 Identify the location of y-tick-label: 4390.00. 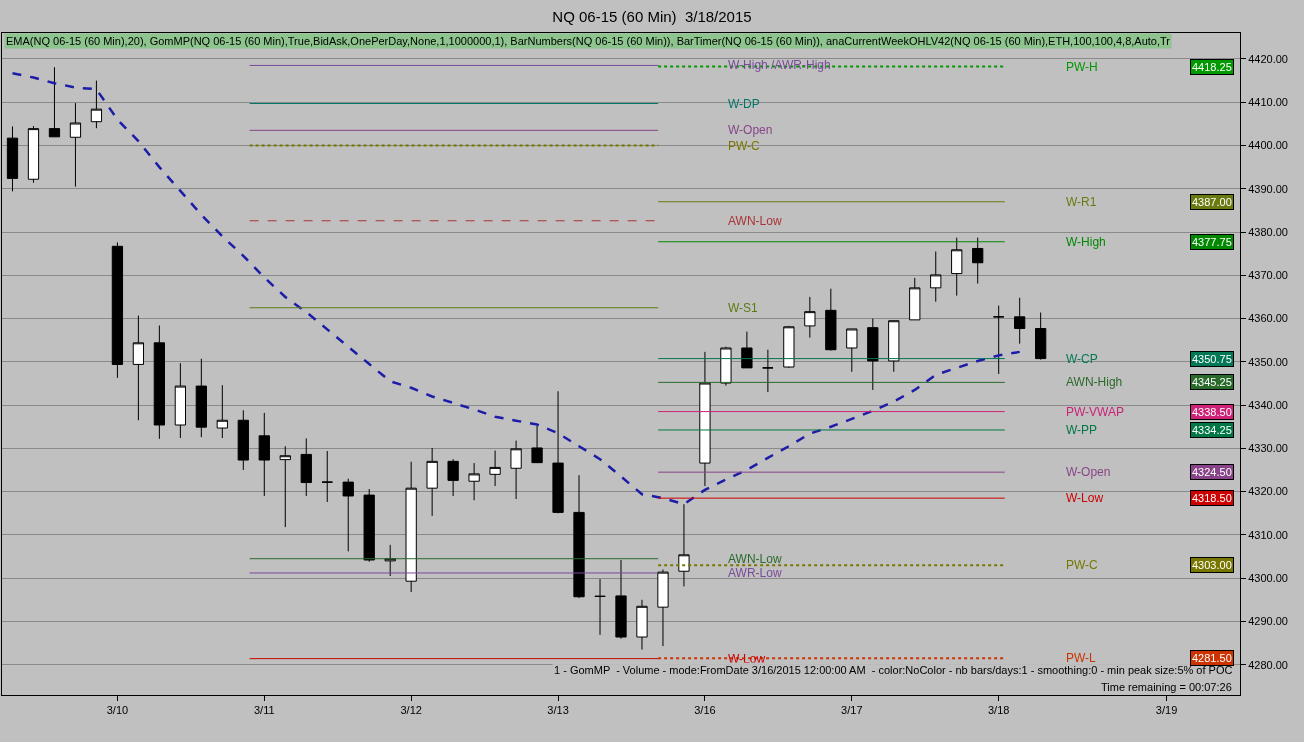
(1268, 188).